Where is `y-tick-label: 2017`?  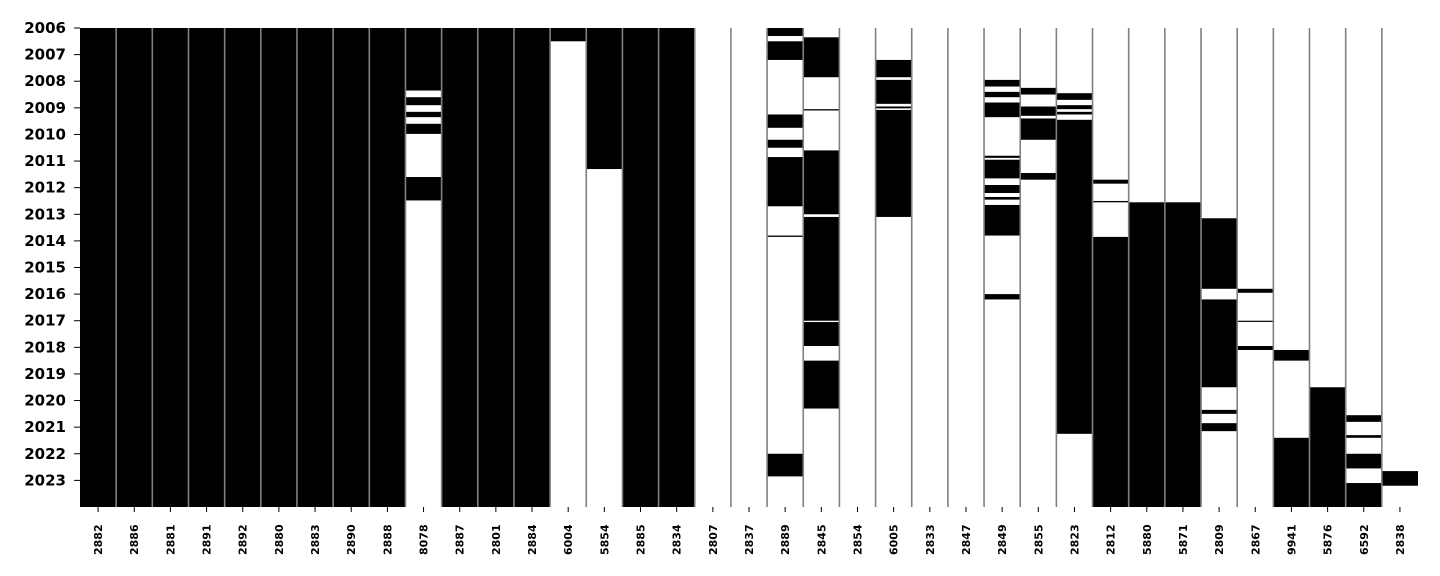 y-tick-label: 2017 is located at coordinates (45, 321).